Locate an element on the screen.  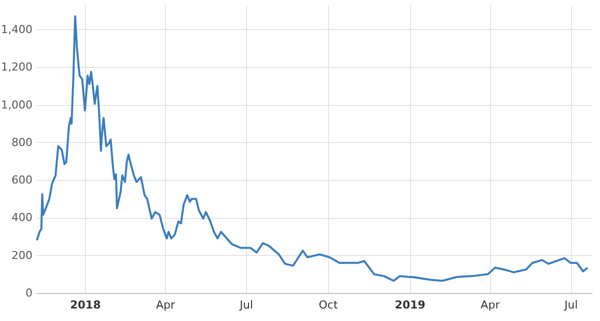
y-tick-label: 200 is located at coordinates (22, 255).